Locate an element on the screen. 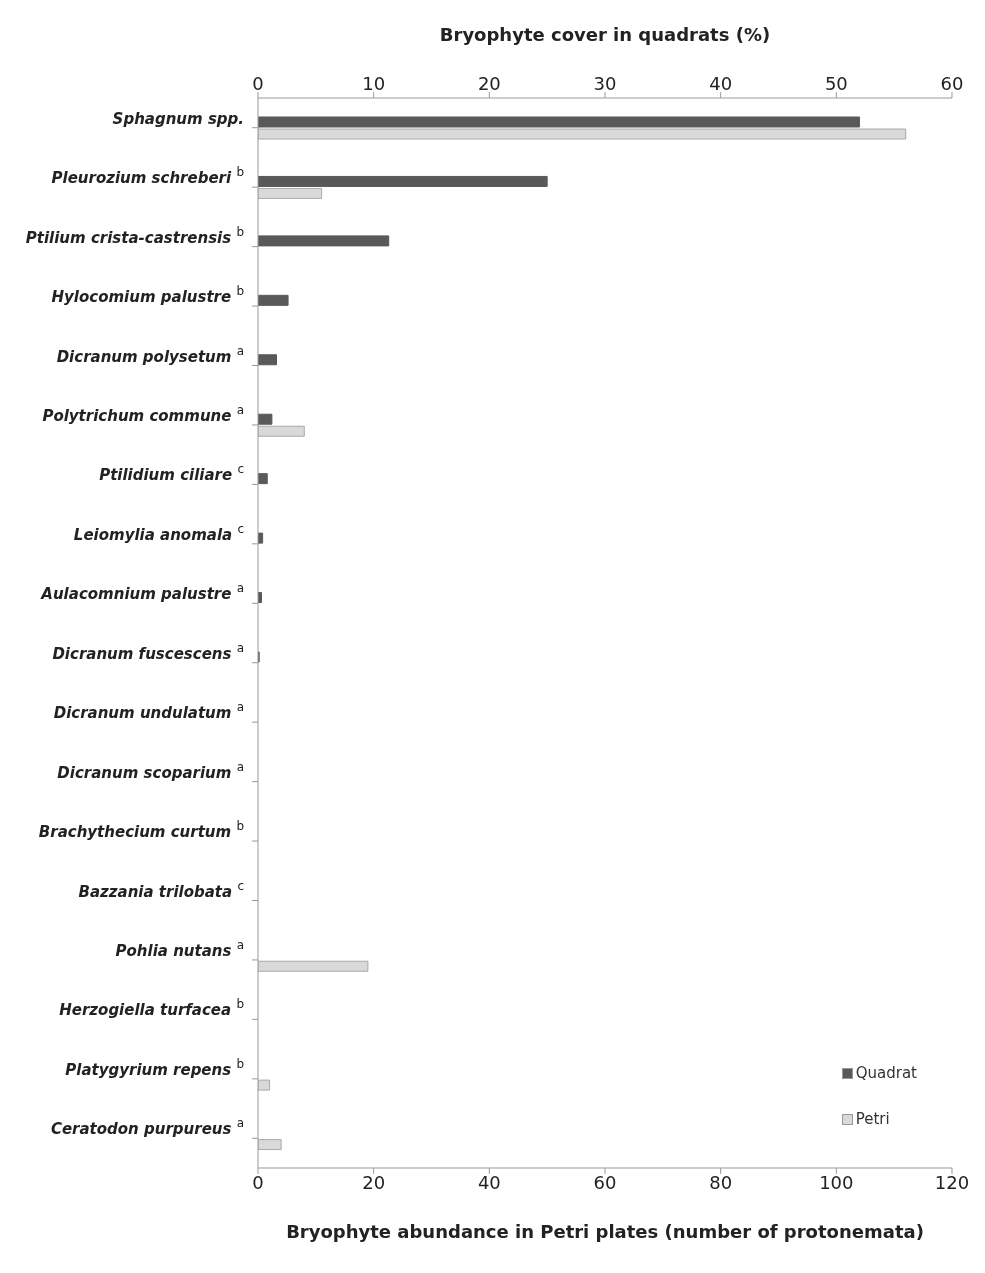 The width and height of the screenshot is (985, 1273). y-tick-label: Leiomylia anomala $^{c}$ is located at coordinates (158, 532).